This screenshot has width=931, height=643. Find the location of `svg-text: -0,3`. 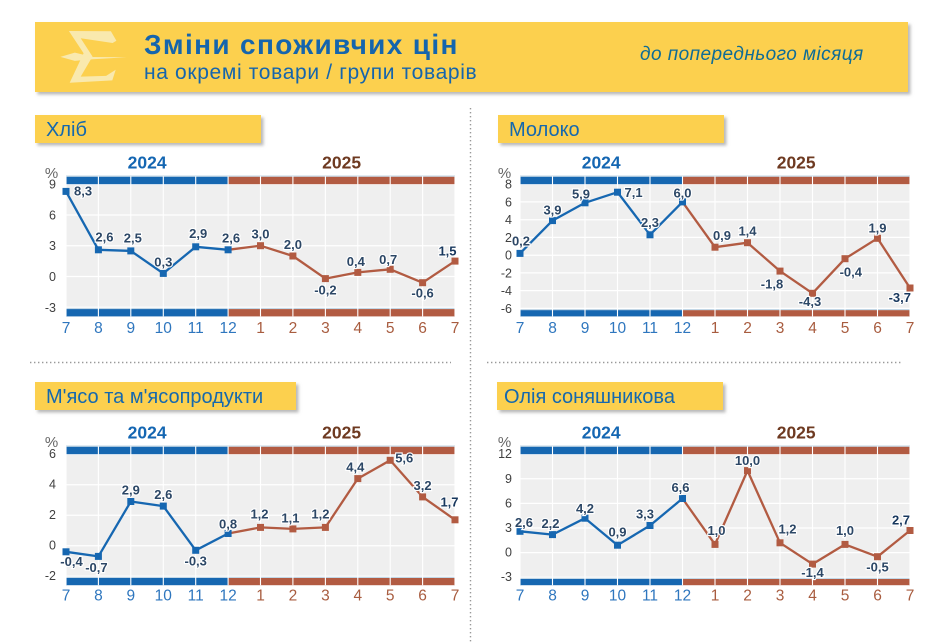

svg-text: -0,3 is located at coordinates (195, 560).